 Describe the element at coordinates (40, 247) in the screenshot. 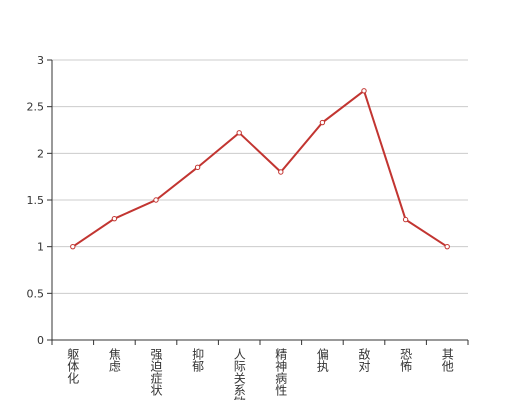

I see `y-tick-label: 1` at that location.